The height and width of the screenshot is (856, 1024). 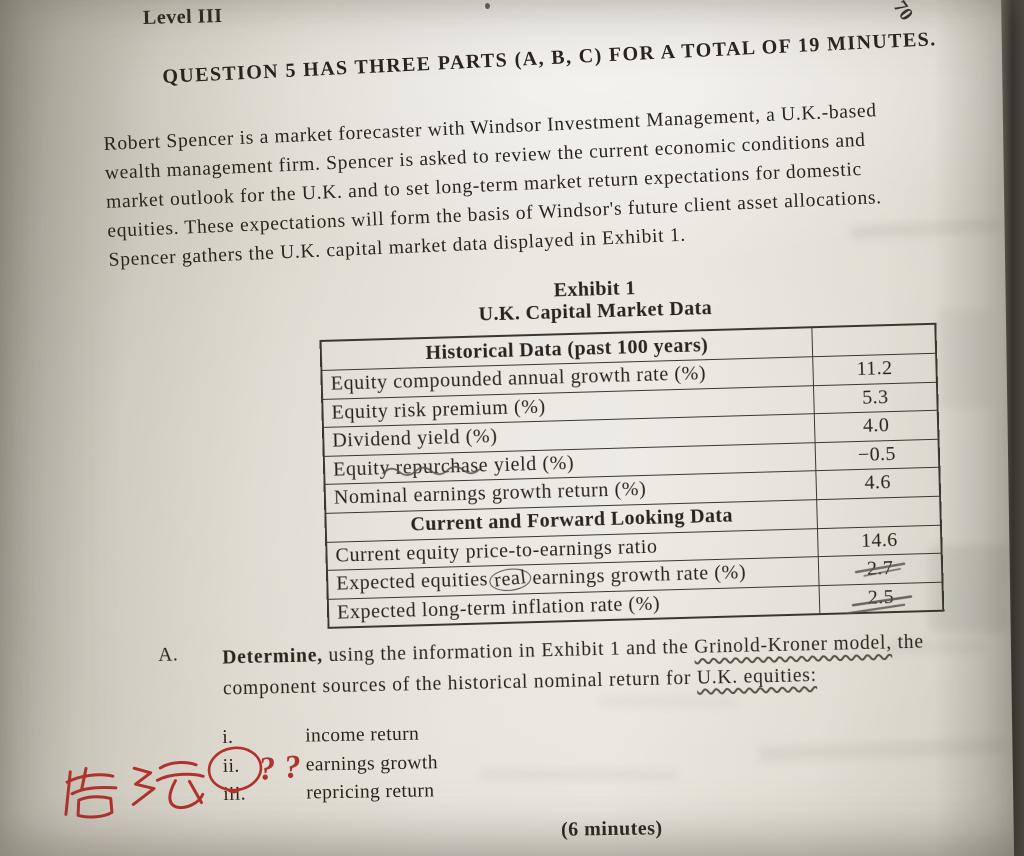 I want to click on row-value: 4.6, so click(x=878, y=483).